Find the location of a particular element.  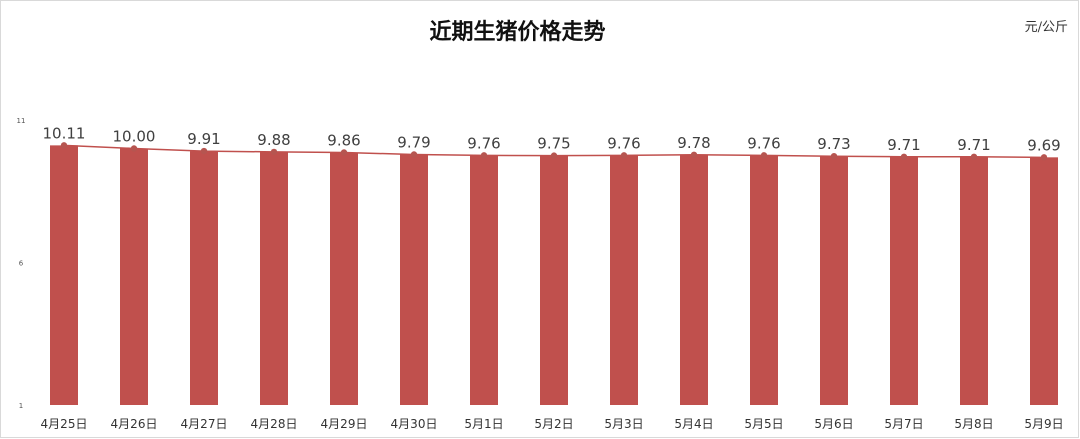

x-tick-label-2: 4月27日 is located at coordinates (204, 424).